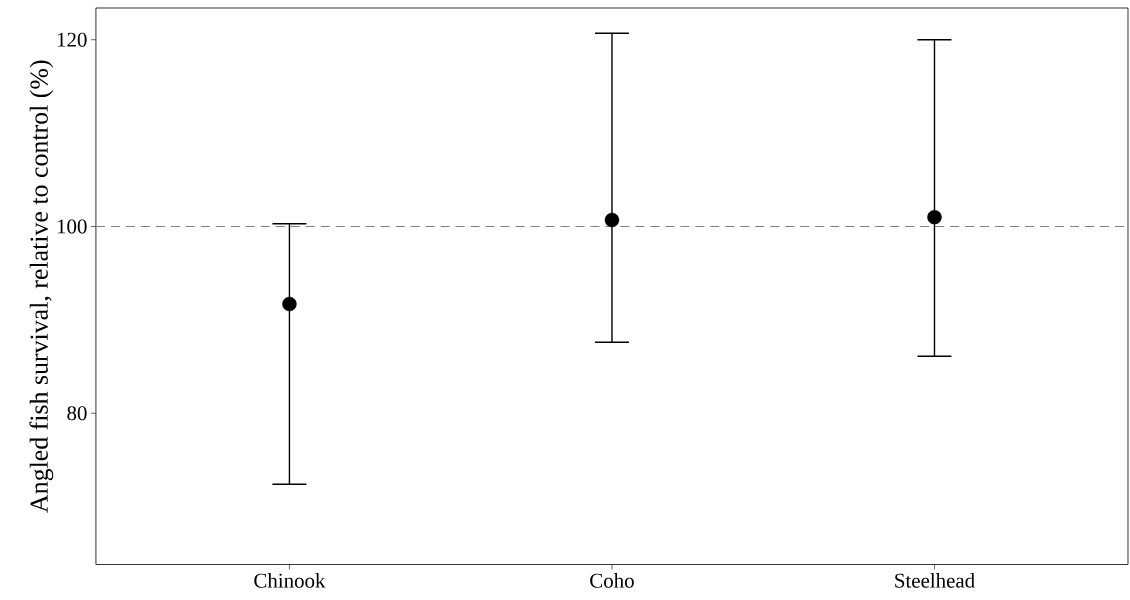 The width and height of the screenshot is (1130, 600). I want to click on y-tick-label: 80, so click(77, 413).